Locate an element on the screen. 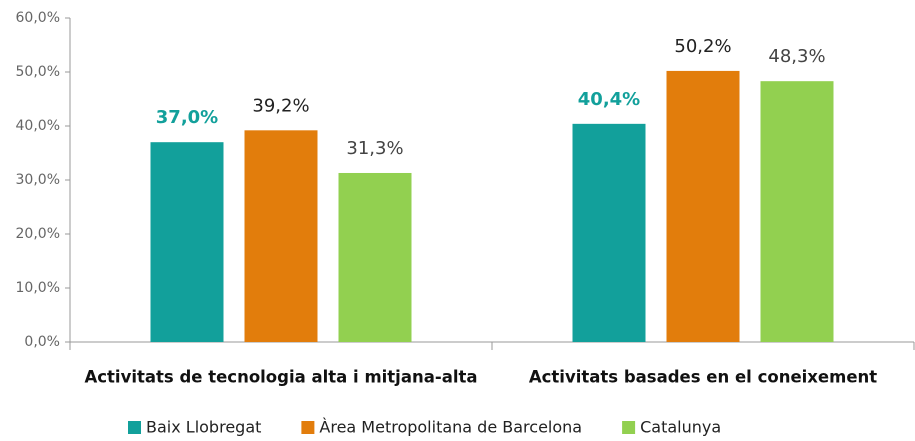  y-tick-label: 40,0% is located at coordinates (38, 126).